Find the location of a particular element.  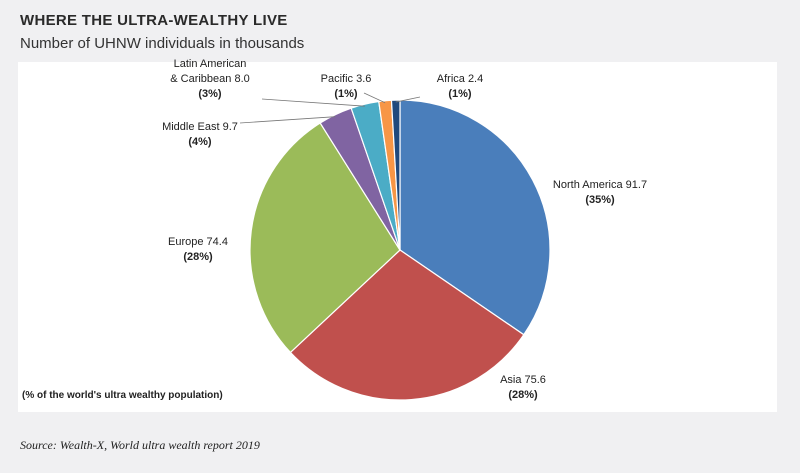

chart-title: WHERE THE ULTRA-WEALTHY LIVE is located at coordinates (154, 20).